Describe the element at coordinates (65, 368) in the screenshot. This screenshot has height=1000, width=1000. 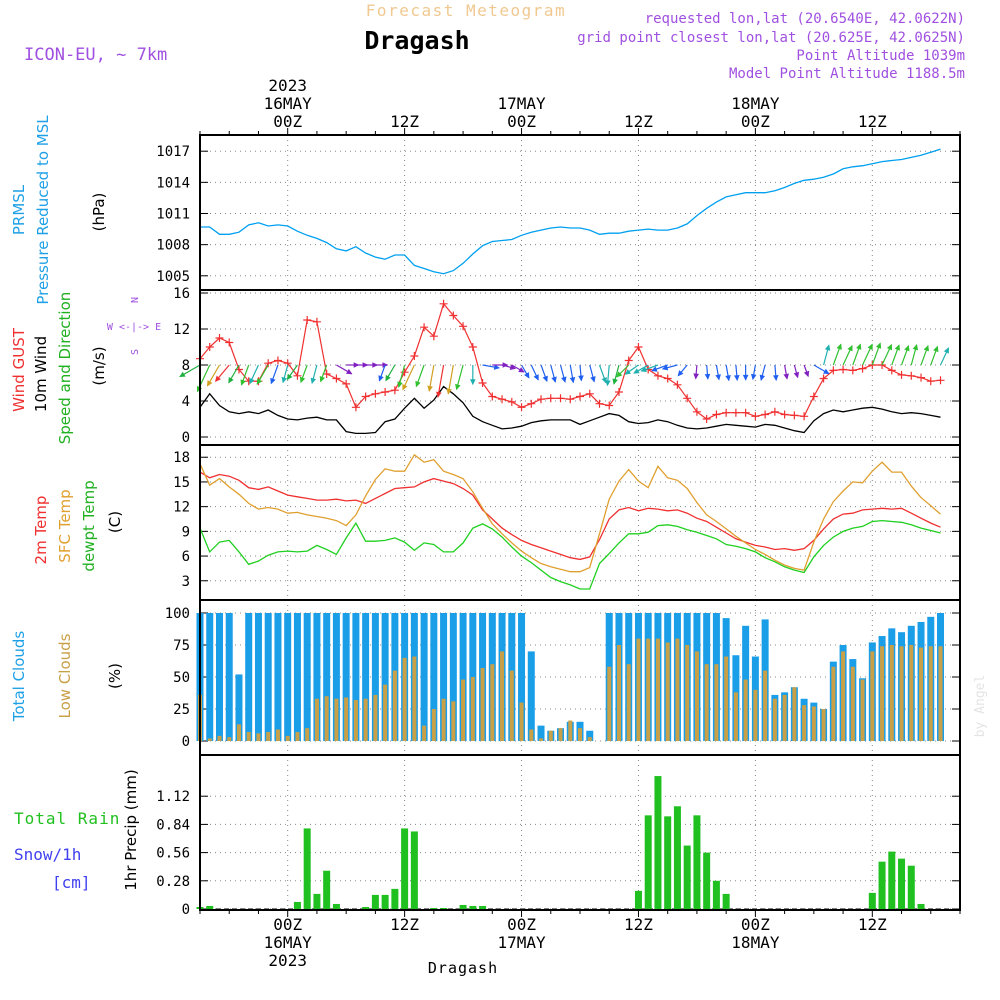
I see `wind-direction-label: Speed and Direction` at that location.